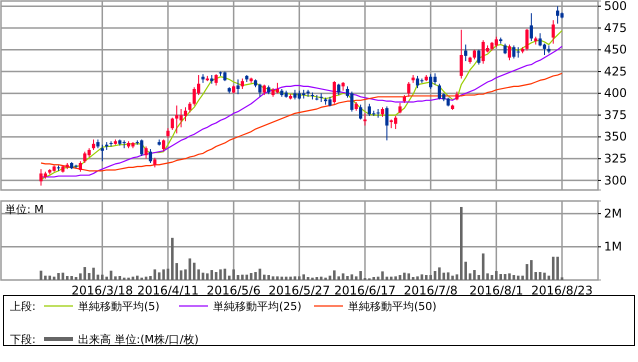 This screenshot has width=638, height=362. What do you see at coordinates (23, 306) in the screenshot?
I see `legend-title: 上段:` at bounding box center [23, 306].